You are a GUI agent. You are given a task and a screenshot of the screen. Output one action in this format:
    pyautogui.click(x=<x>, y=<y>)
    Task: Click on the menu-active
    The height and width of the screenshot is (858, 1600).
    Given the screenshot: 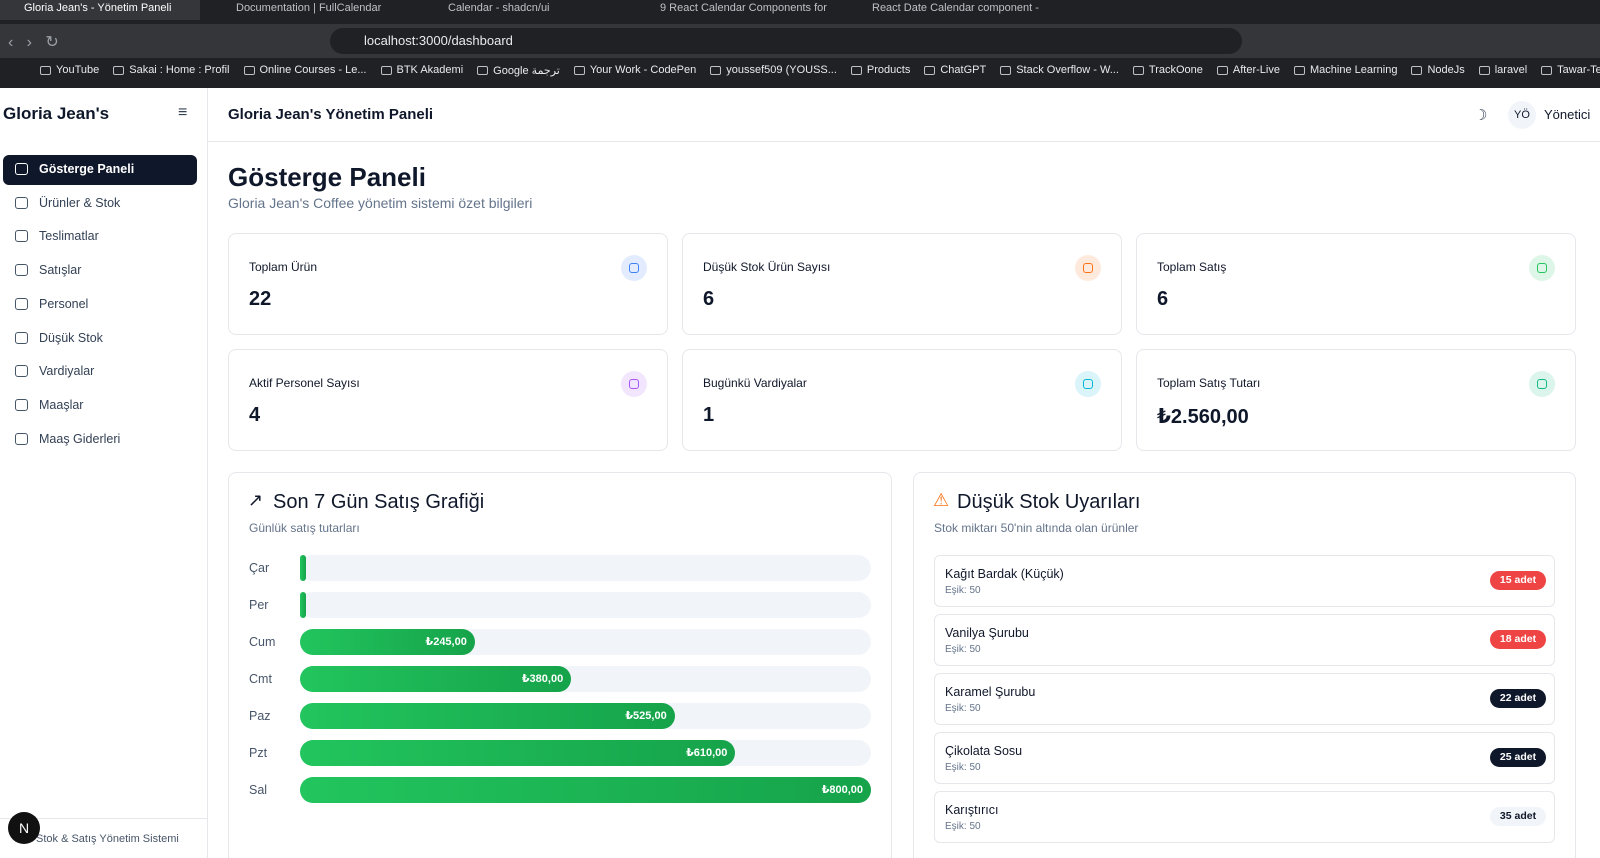 What is the action you would take?
    pyautogui.click(x=100, y=170)
    